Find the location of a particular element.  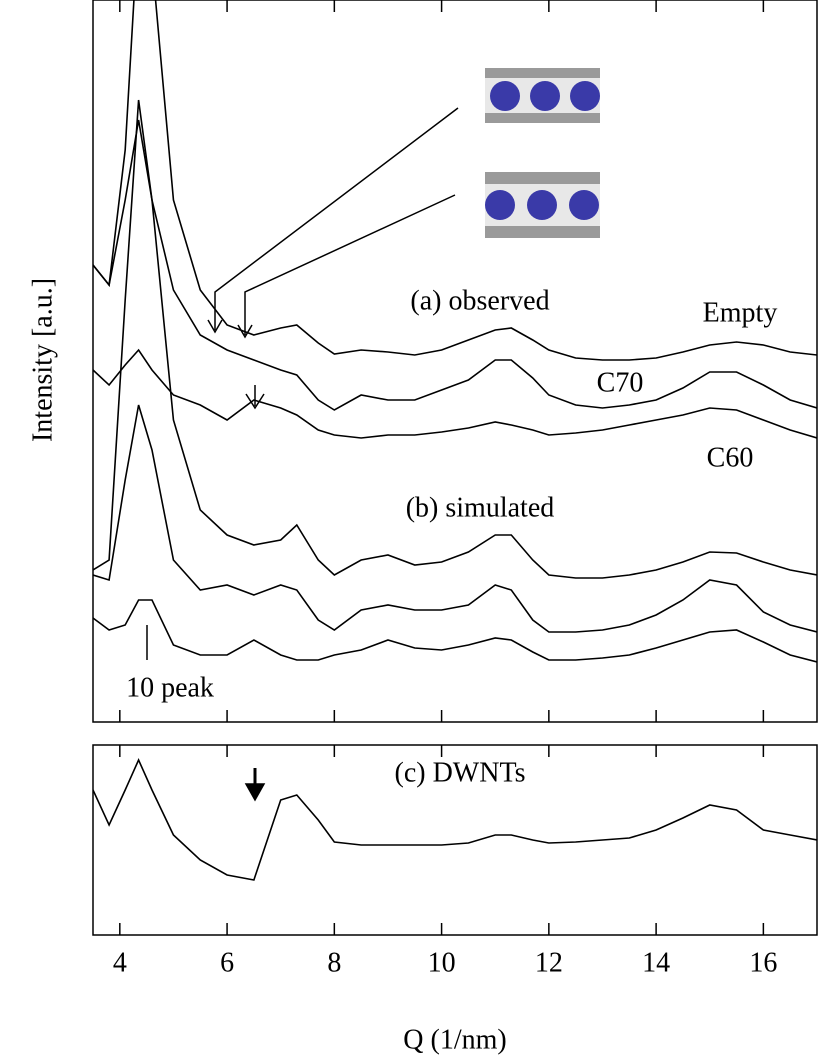

x-tick-label: 12 is located at coordinates (549, 962).